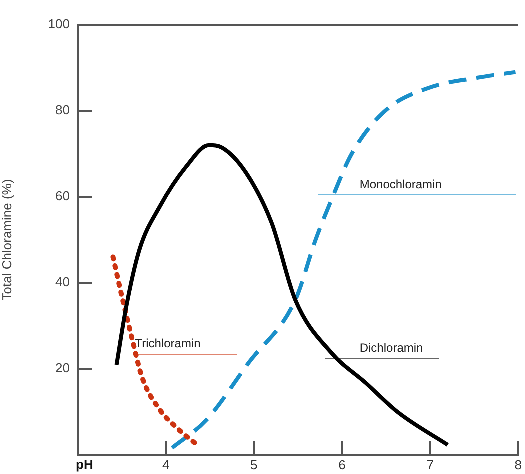  Describe the element at coordinates (430, 464) in the screenshot. I see `x-tick-label: 7` at that location.